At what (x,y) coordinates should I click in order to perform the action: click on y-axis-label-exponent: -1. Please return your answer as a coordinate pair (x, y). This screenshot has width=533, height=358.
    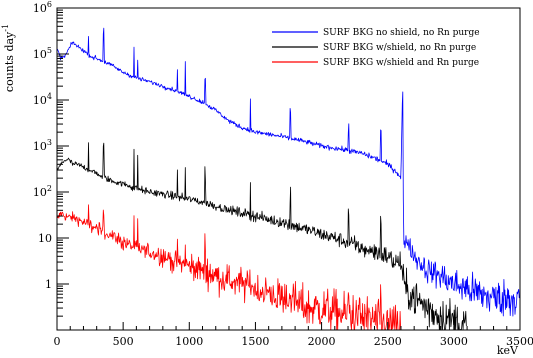
    Looking at the image, I should click on (5, 28).